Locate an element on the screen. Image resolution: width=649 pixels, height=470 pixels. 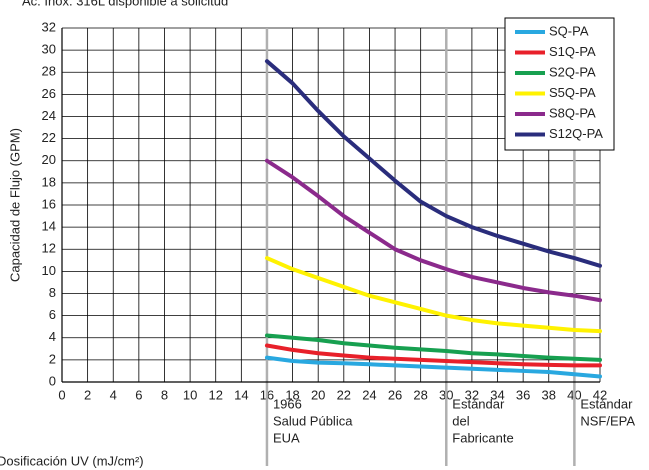
annotation: Fabricante is located at coordinates (482, 437).